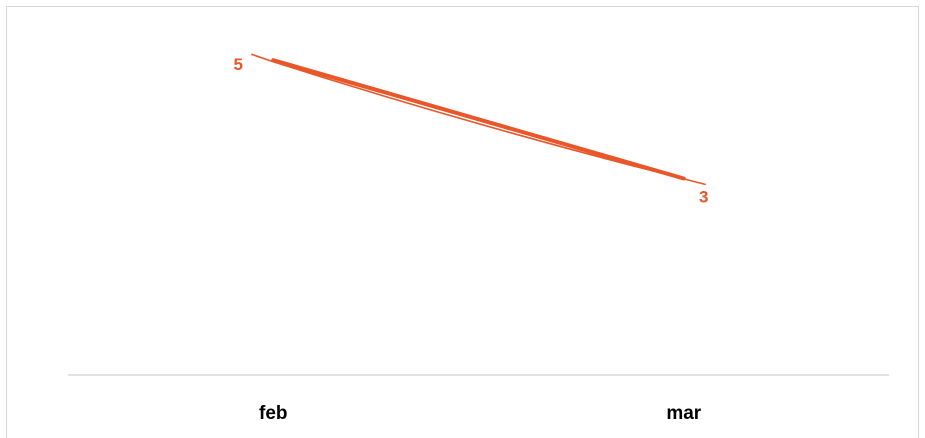 This screenshot has width=925, height=438. I want to click on x-tick-label-mar: mar, so click(683, 413).